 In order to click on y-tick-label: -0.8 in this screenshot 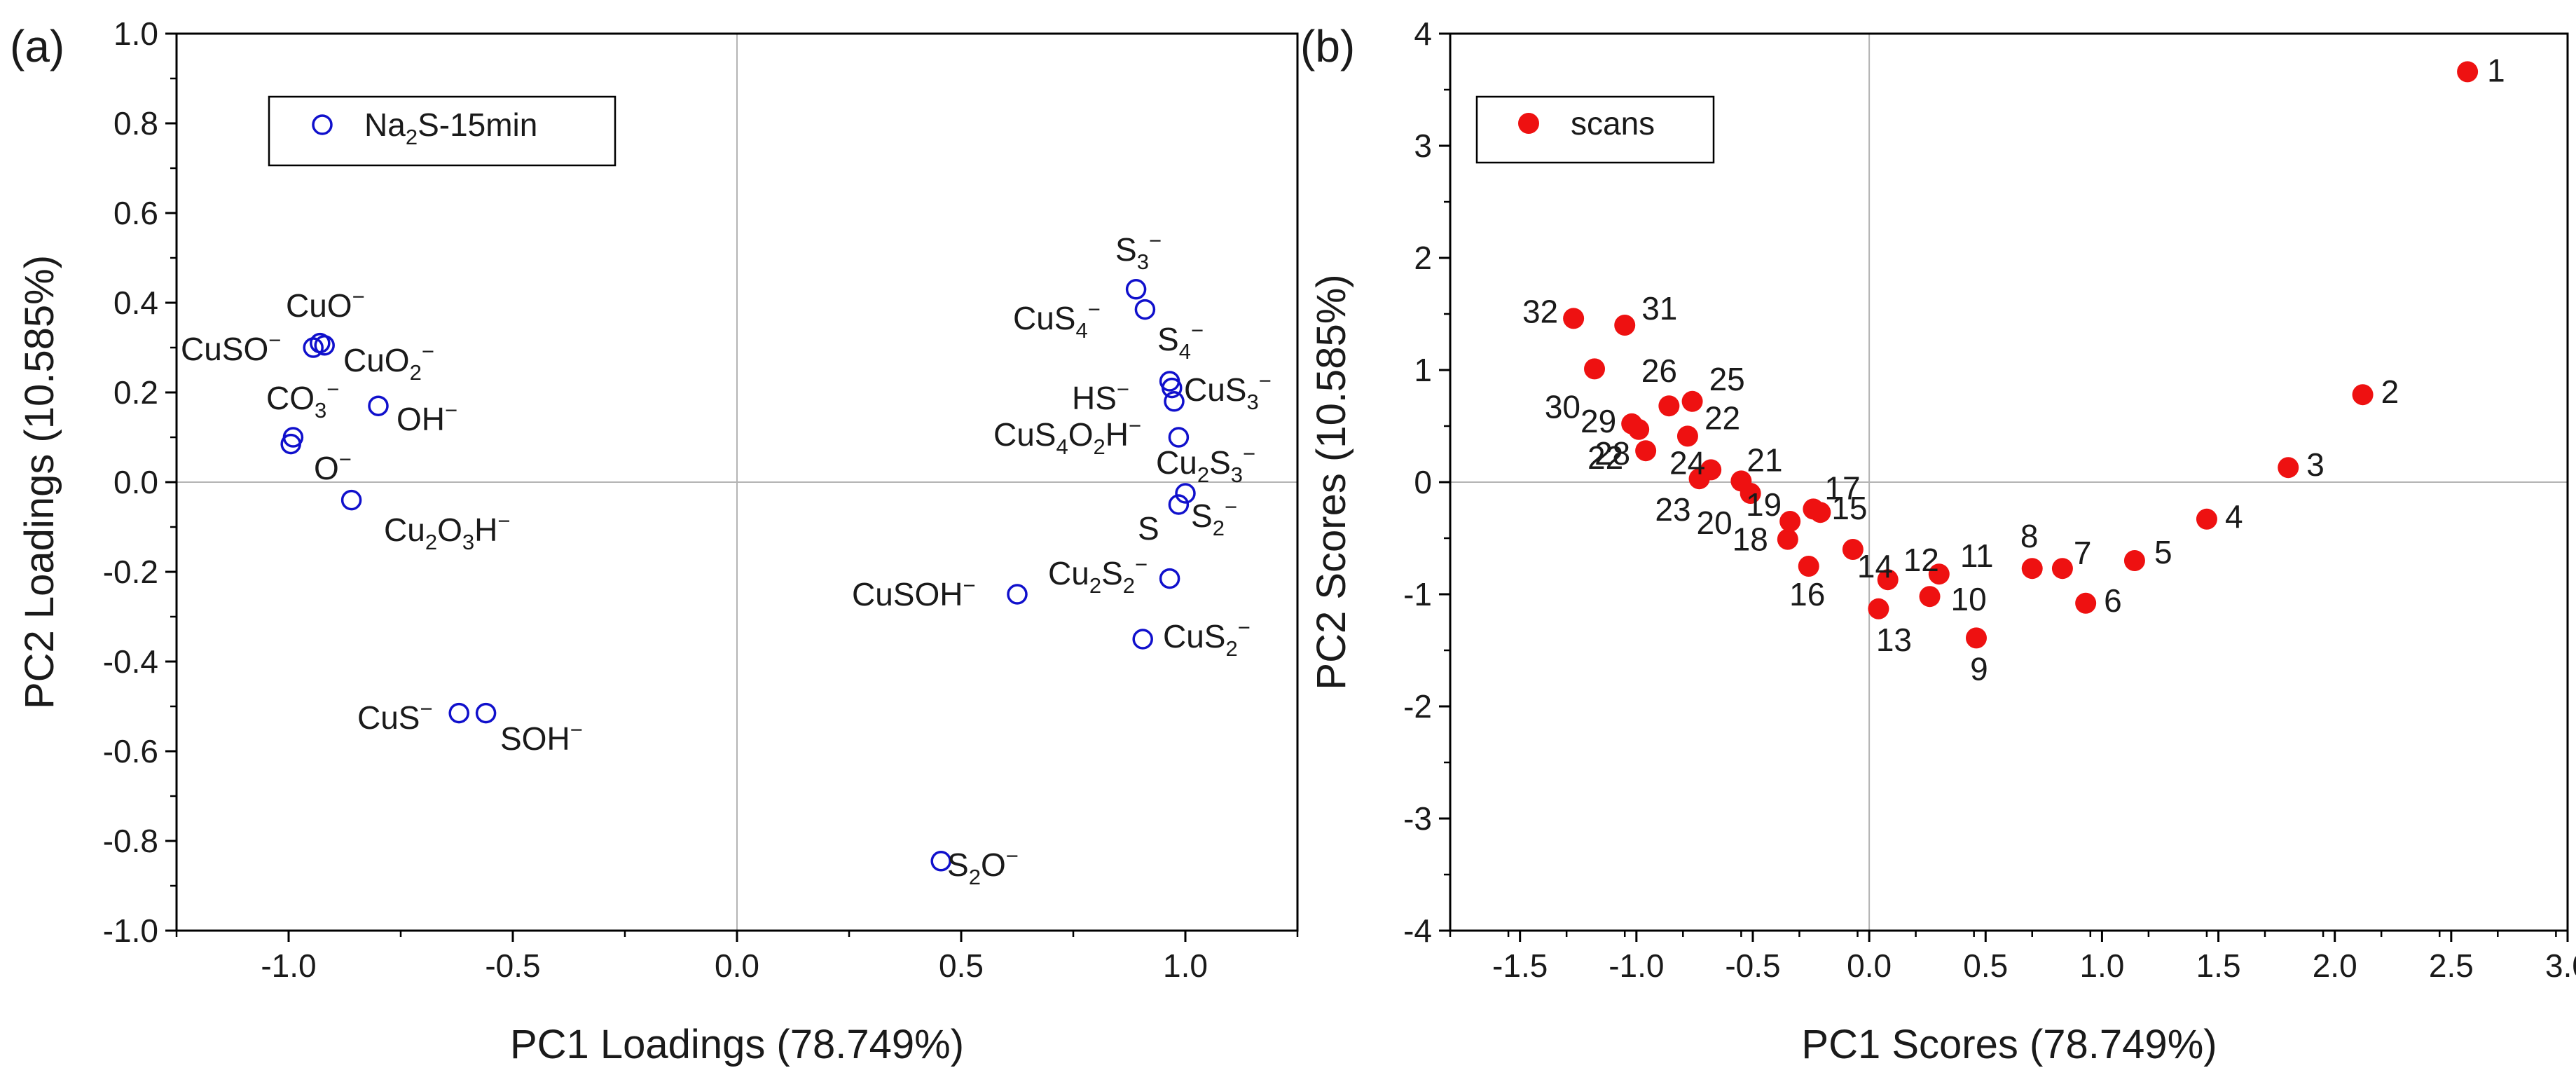, I will do `click(130, 841)`.